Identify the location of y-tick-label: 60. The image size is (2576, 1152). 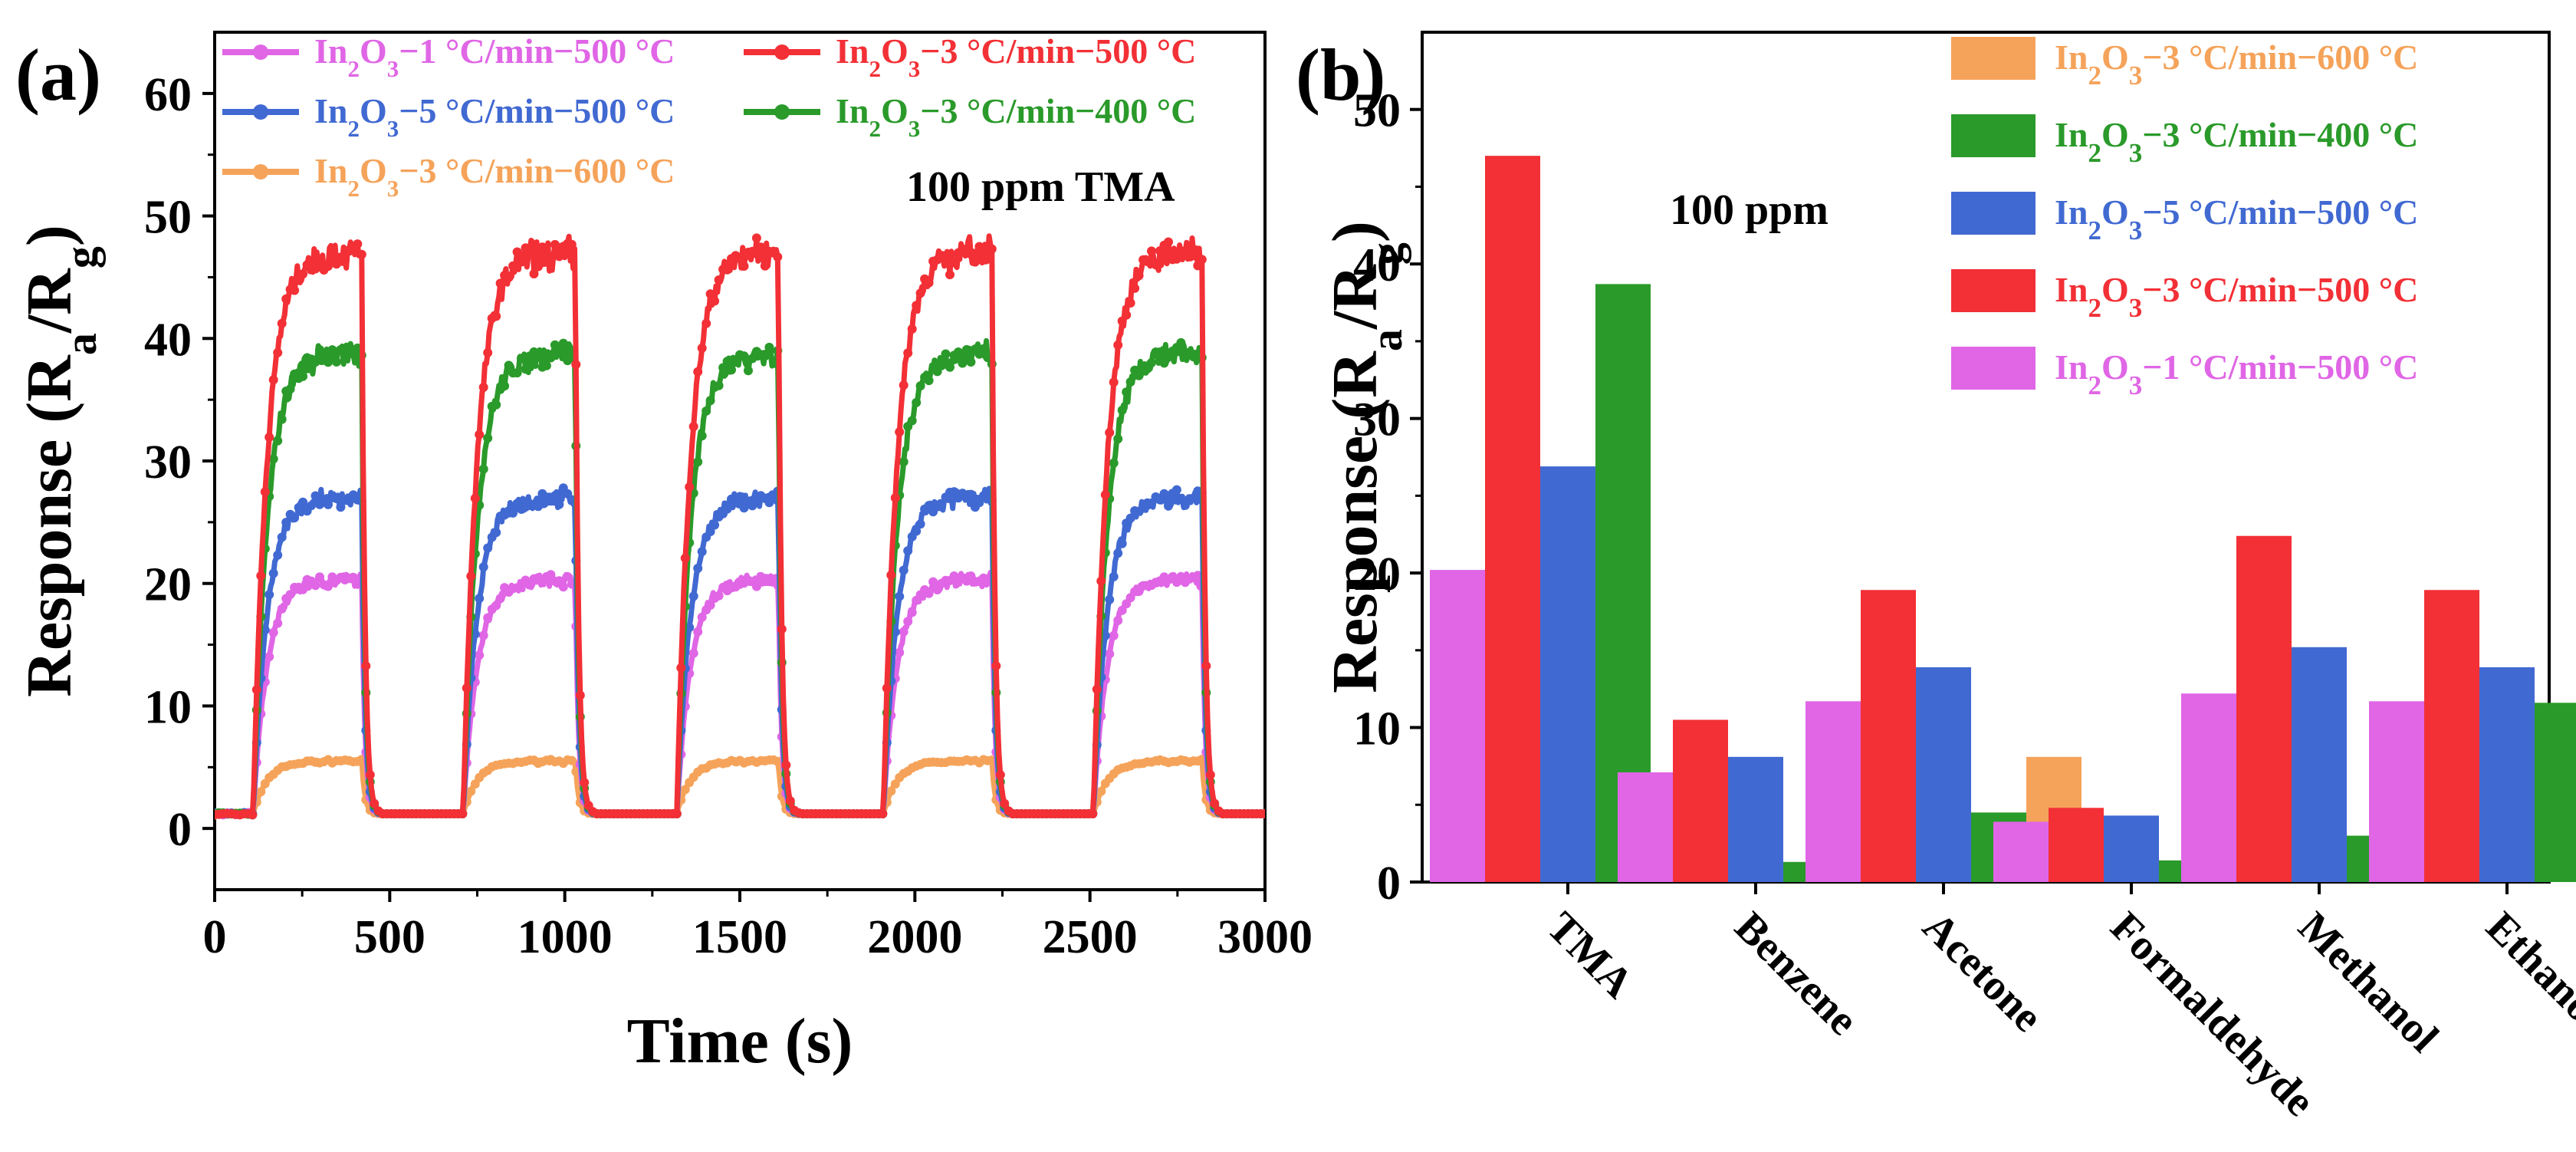
(168, 95).